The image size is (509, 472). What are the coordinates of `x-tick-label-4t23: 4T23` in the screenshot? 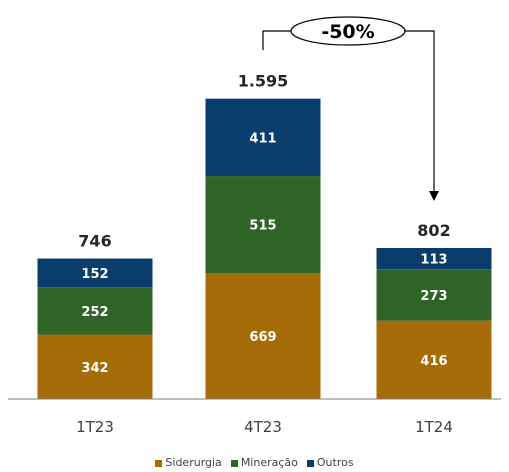 It's located at (263, 427).